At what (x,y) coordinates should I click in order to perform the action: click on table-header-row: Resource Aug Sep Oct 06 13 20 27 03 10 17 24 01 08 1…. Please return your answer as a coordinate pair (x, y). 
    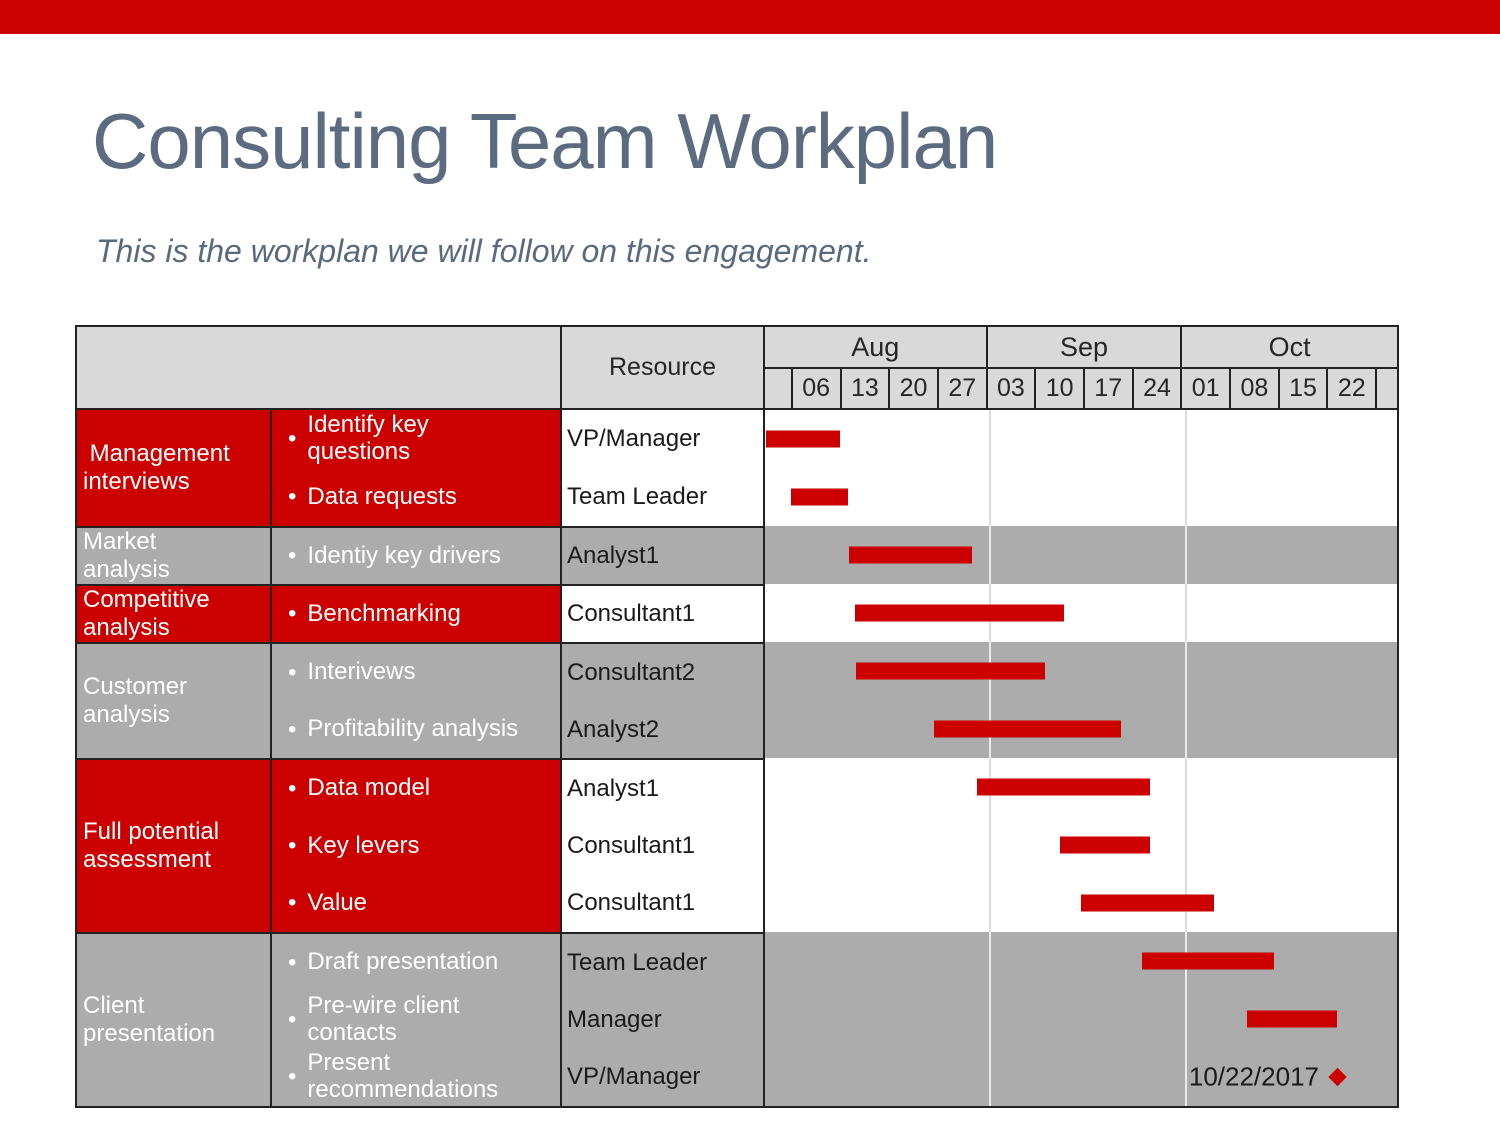
    Looking at the image, I should click on (737, 368).